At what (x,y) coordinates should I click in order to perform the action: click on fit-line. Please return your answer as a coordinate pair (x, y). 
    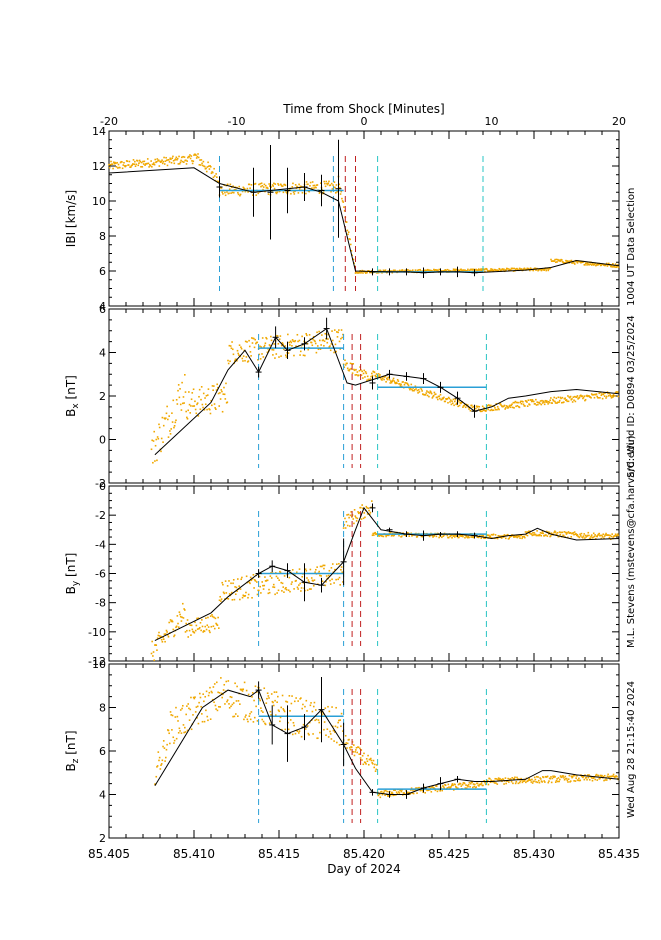
    Looking at the image, I should click on (364, 220).